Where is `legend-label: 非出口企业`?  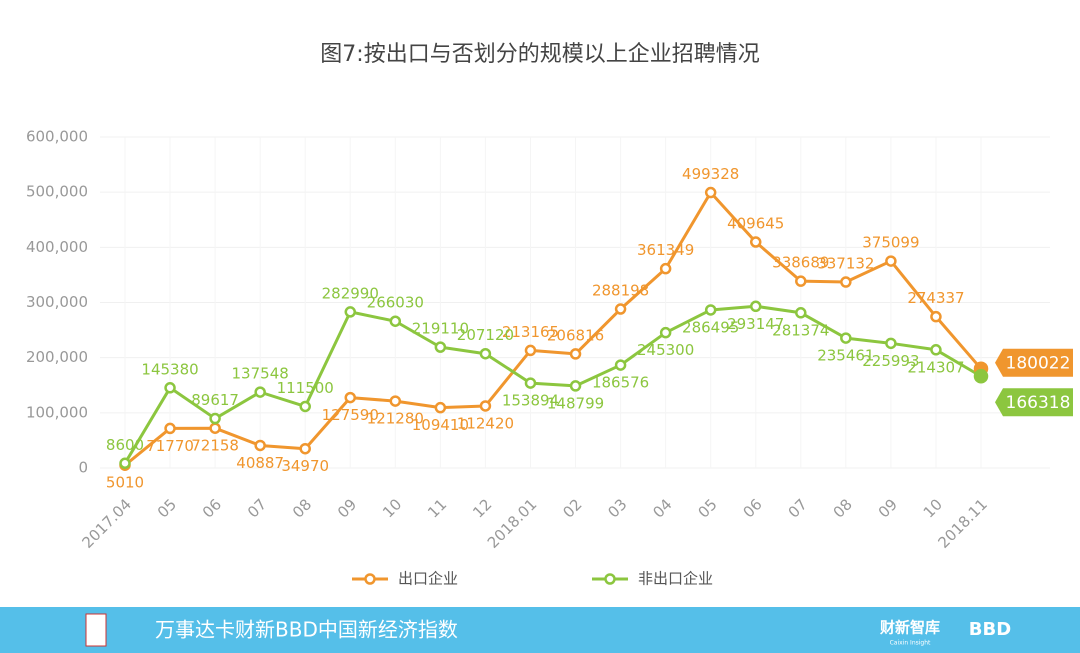 legend-label: 非出口企业 is located at coordinates (675, 579).